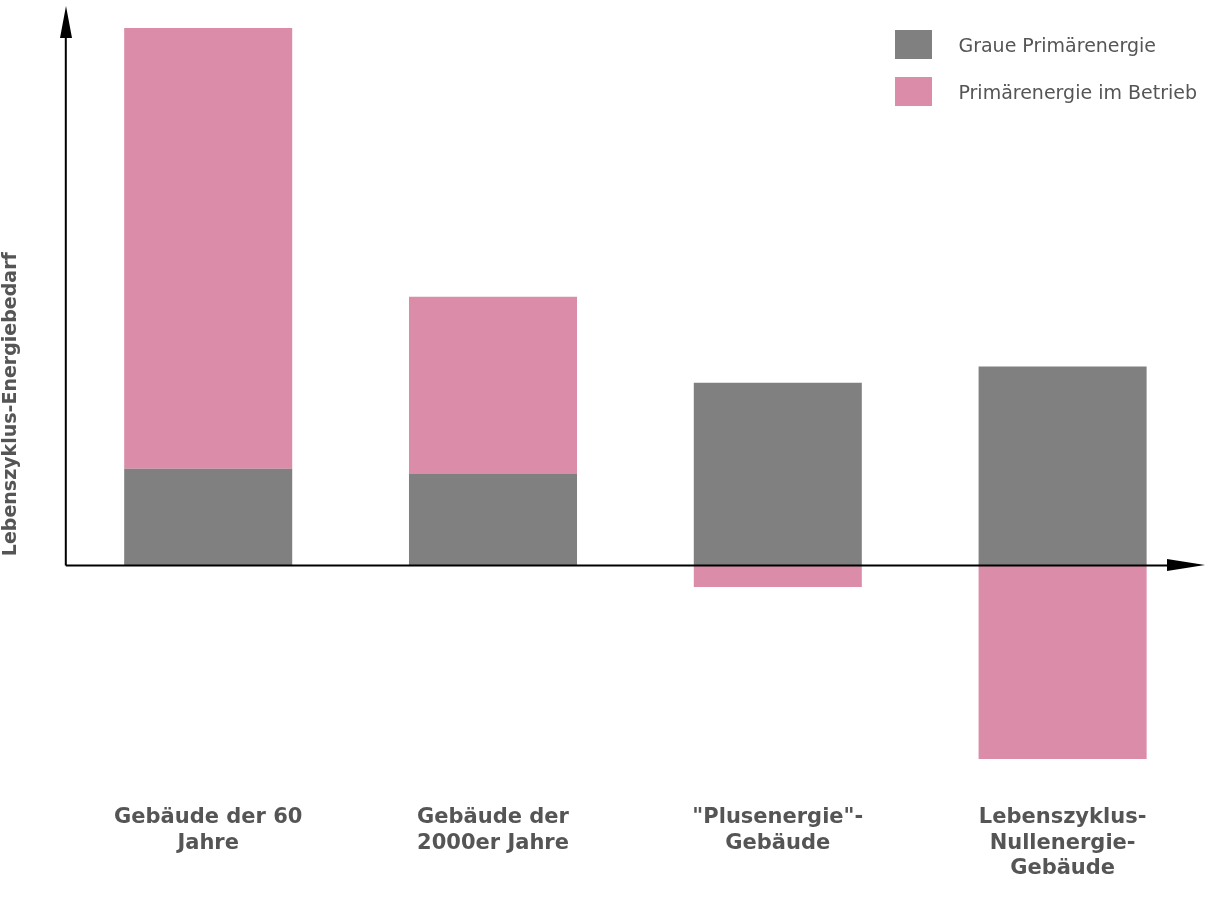 This screenshot has height=911, width=1205. I want to click on x-tick-label: "Plusenergie"-Gebäude, so click(778, 829).